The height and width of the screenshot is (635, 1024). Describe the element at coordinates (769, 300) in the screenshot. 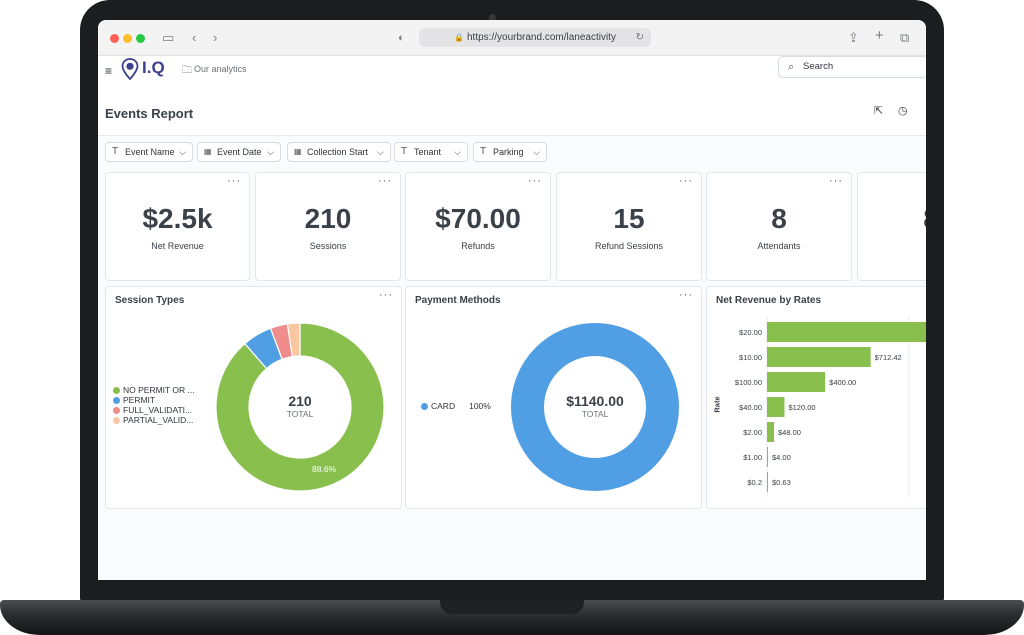

I see `card-title: Net Revenue by Rates` at that location.